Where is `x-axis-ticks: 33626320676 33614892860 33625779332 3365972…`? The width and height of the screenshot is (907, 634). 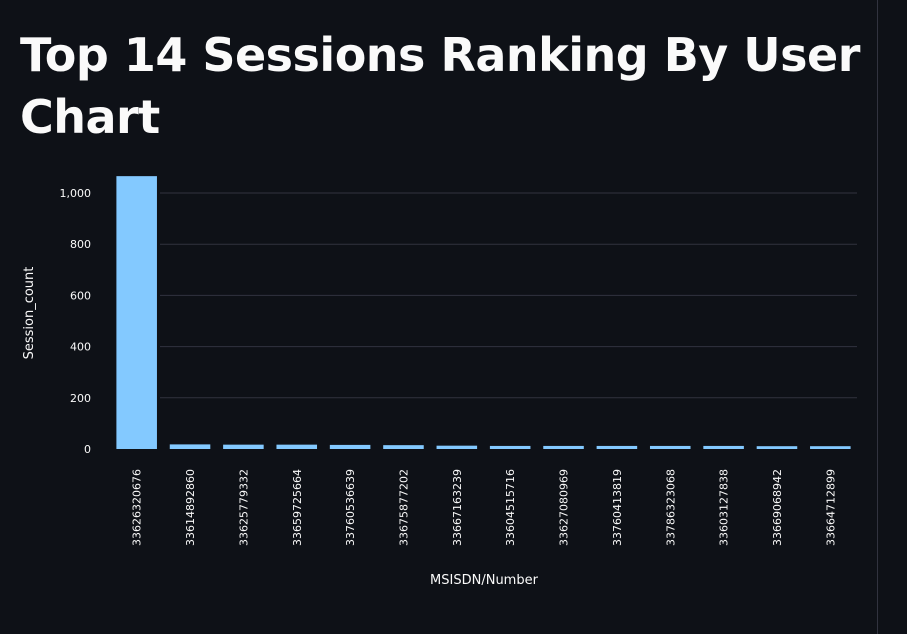
x-axis-ticks: 33626320676 33614892860 33625779332 3365972… is located at coordinates (484, 507).